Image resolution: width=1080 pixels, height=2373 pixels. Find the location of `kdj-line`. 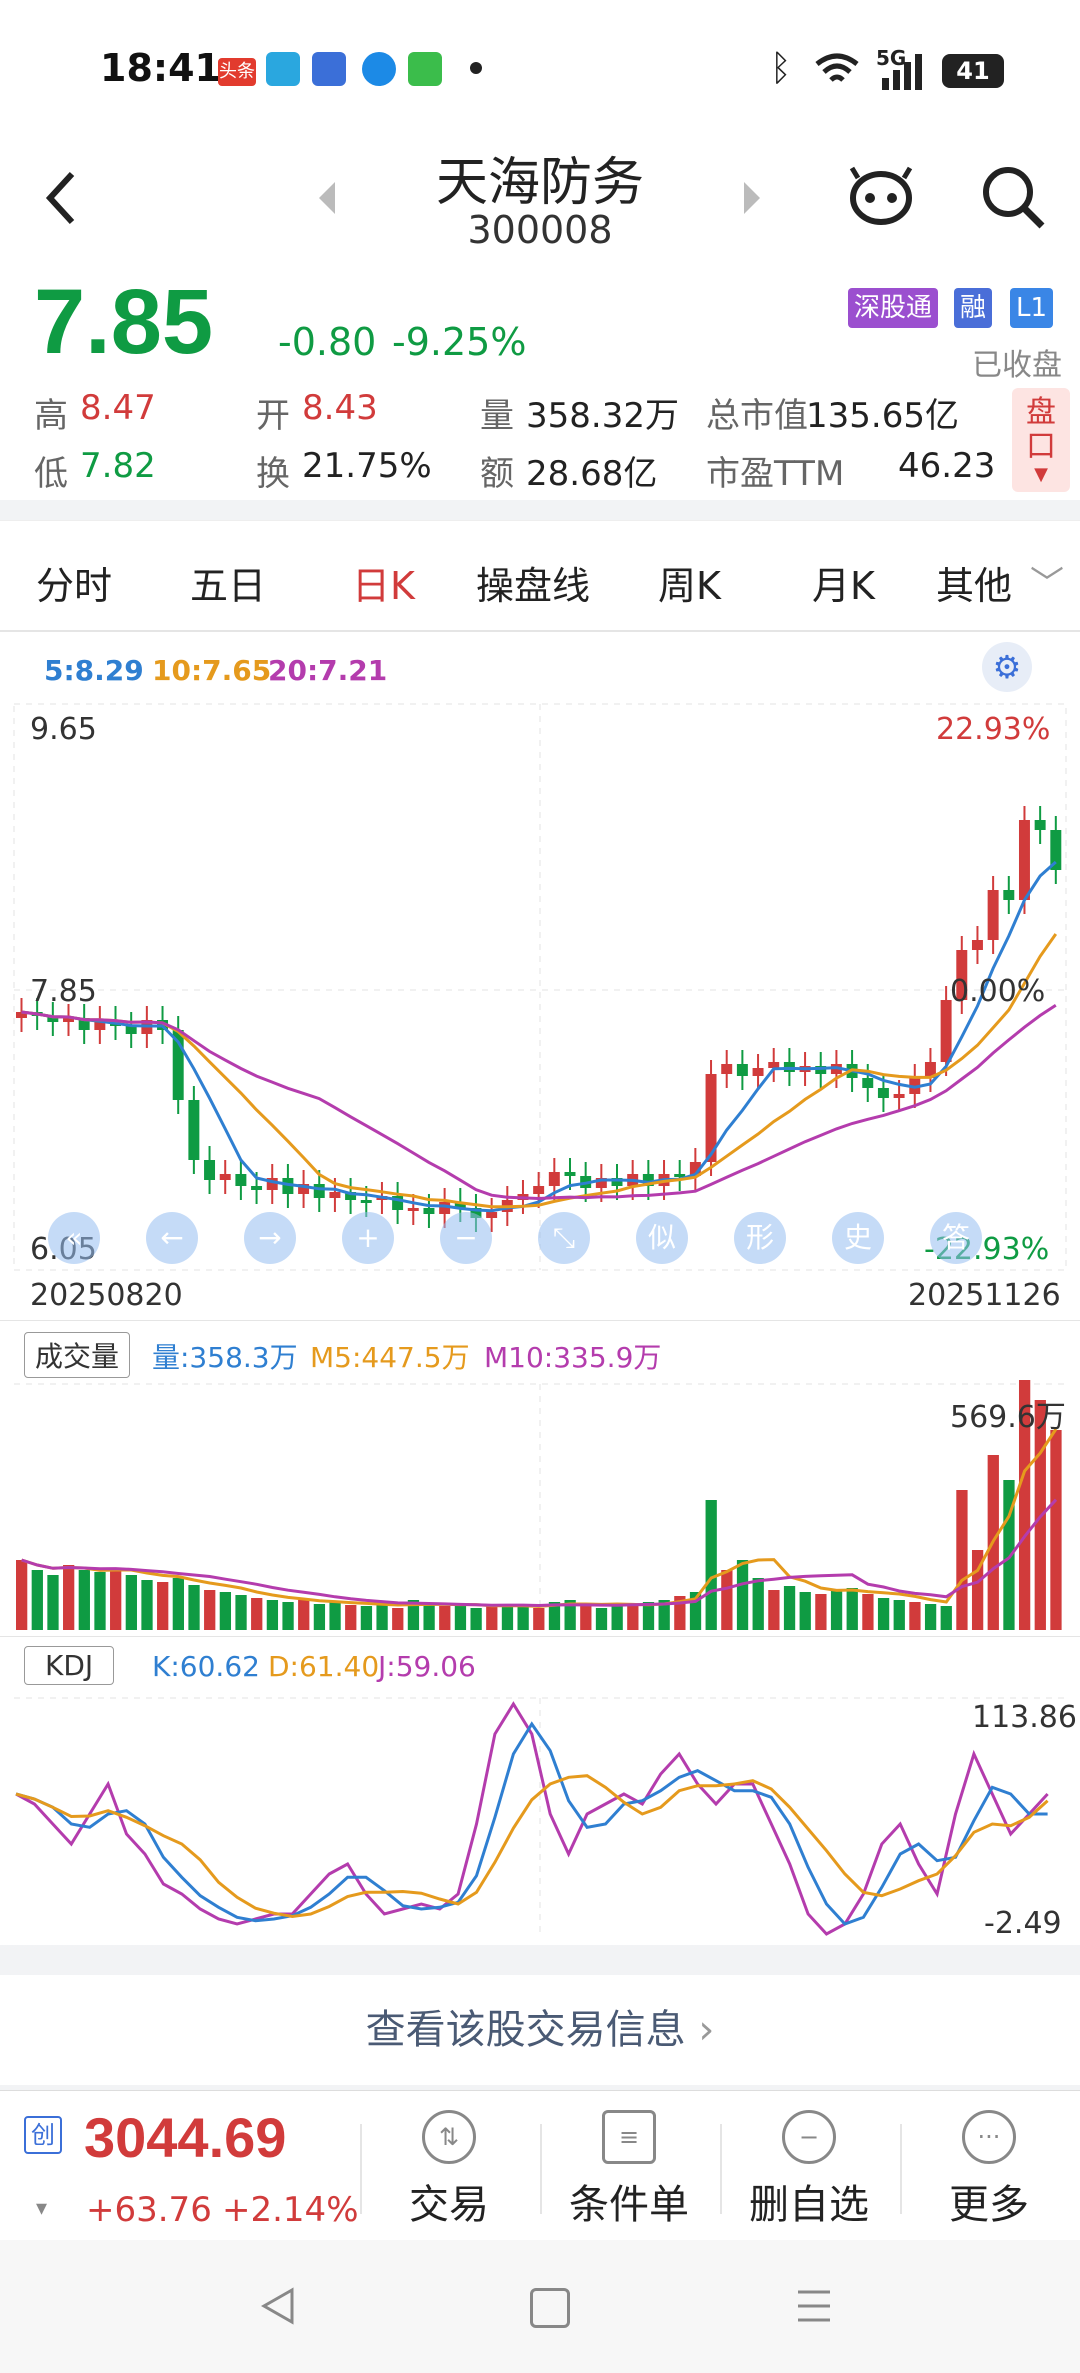

kdj-line is located at coordinates (532, 1846).